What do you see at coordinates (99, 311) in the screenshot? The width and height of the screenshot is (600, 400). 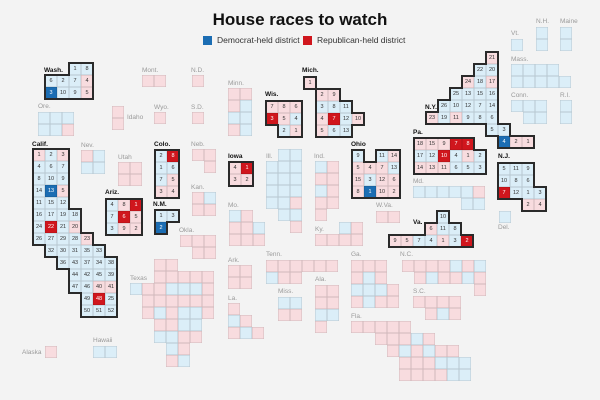 I see `district-calif-51: 51` at bounding box center [99, 311].